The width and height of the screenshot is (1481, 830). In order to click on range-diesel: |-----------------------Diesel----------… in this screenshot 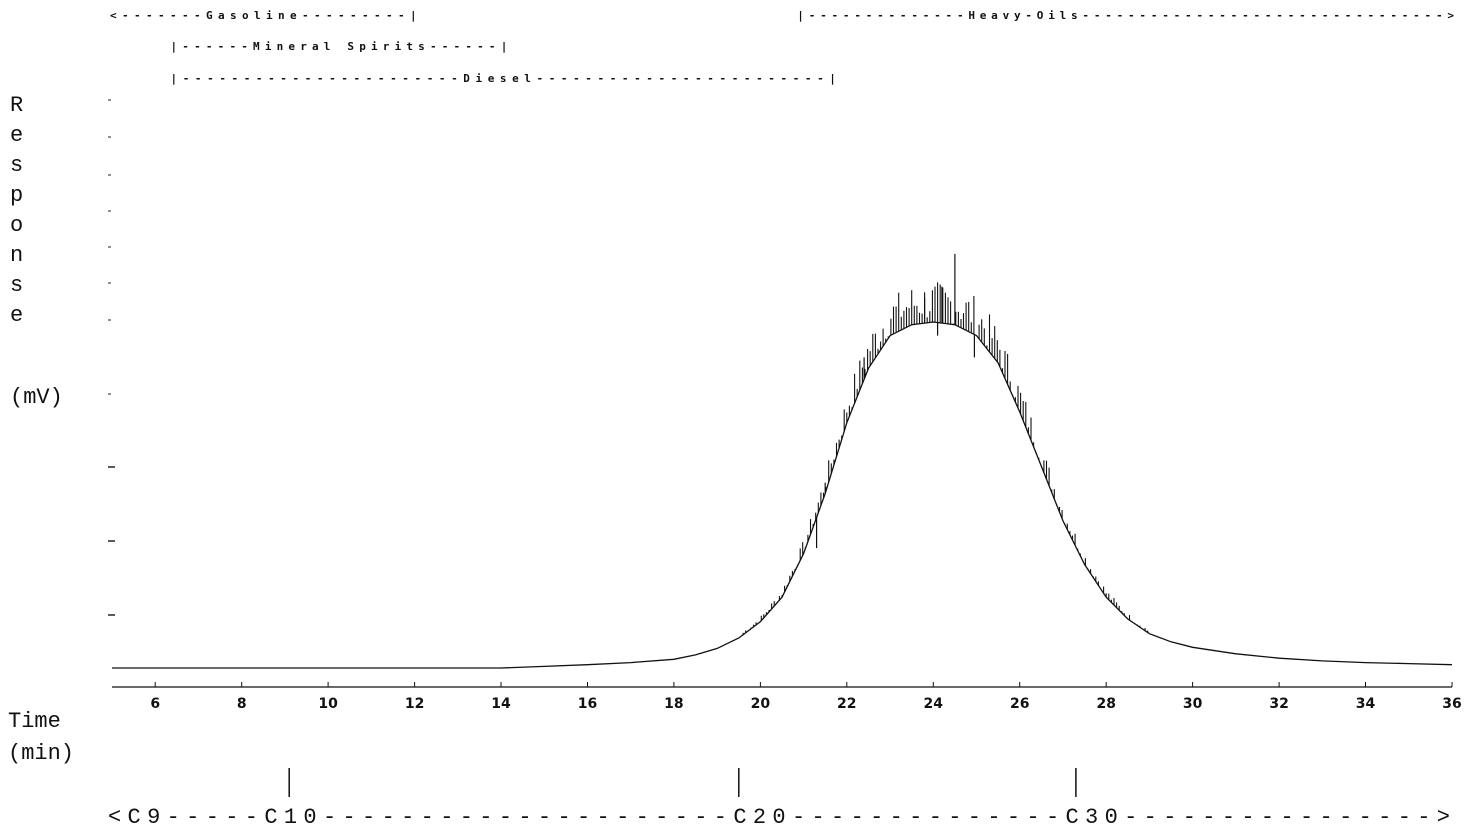, I will do `click(503, 78)`.